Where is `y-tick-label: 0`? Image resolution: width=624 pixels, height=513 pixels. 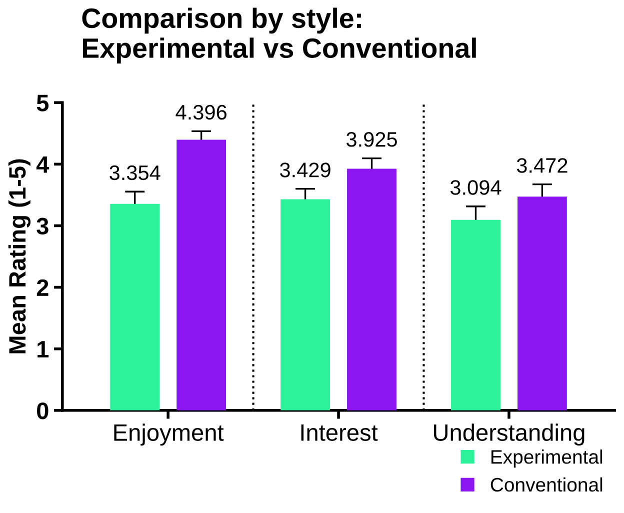 y-tick-label: 0 is located at coordinates (42, 411).